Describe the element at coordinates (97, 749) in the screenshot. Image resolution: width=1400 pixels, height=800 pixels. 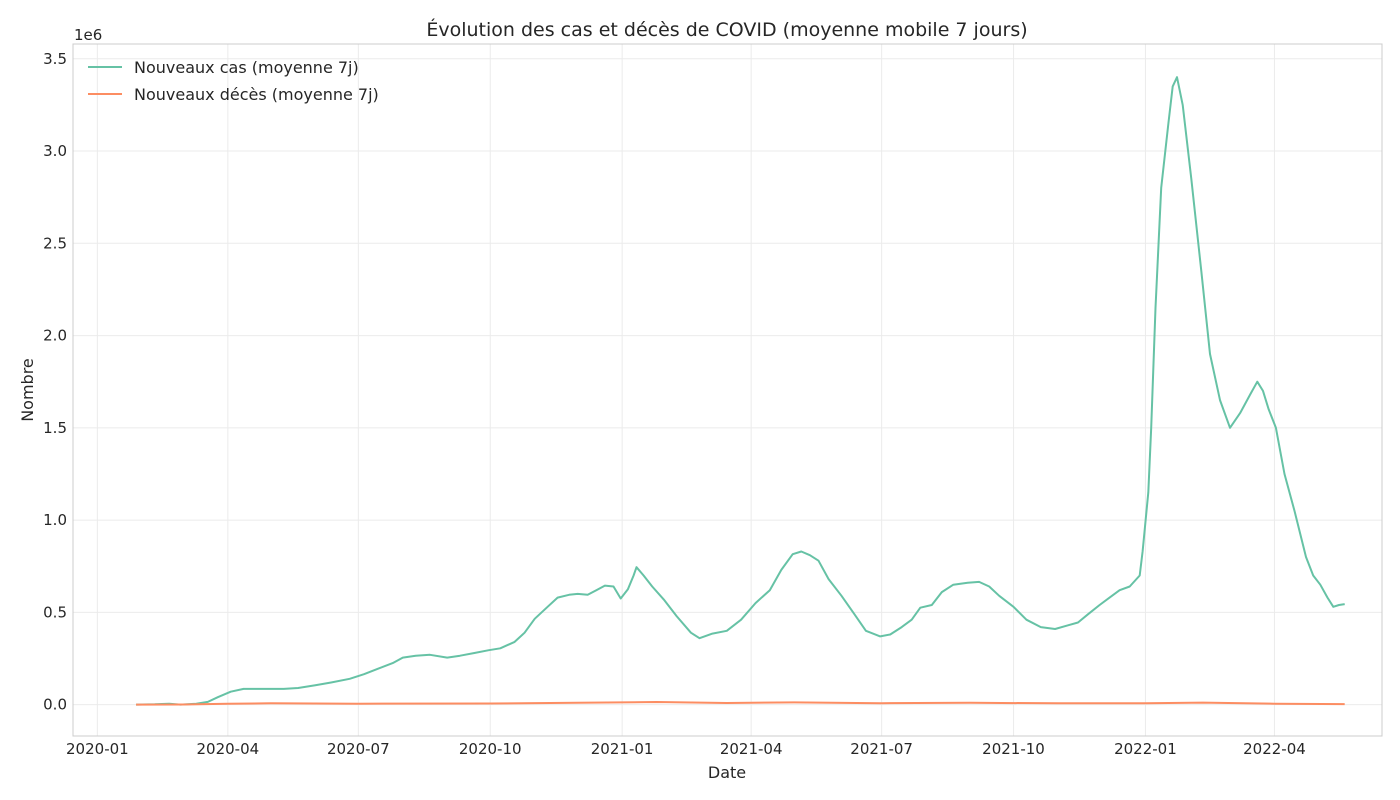
I see `x-tick-label: 2020-01` at that location.